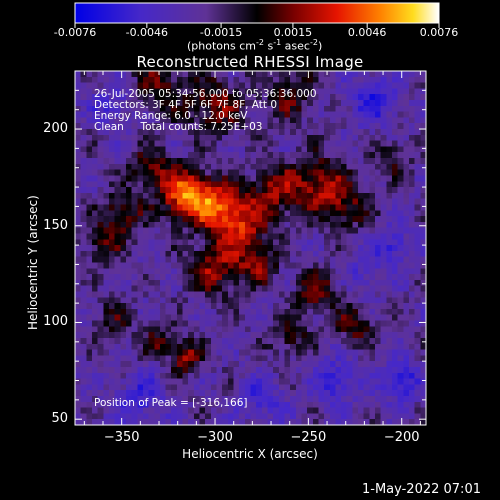 This screenshot has width=500, height=500. Describe the element at coordinates (55, 129) in the screenshot. I see `y-tick-label: 200` at that location.